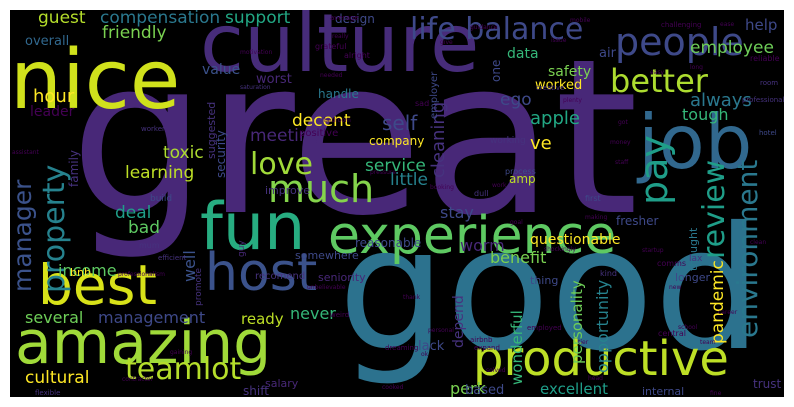 The width and height of the screenshot is (794, 407). I want to click on word-salary: salary, so click(282, 383).